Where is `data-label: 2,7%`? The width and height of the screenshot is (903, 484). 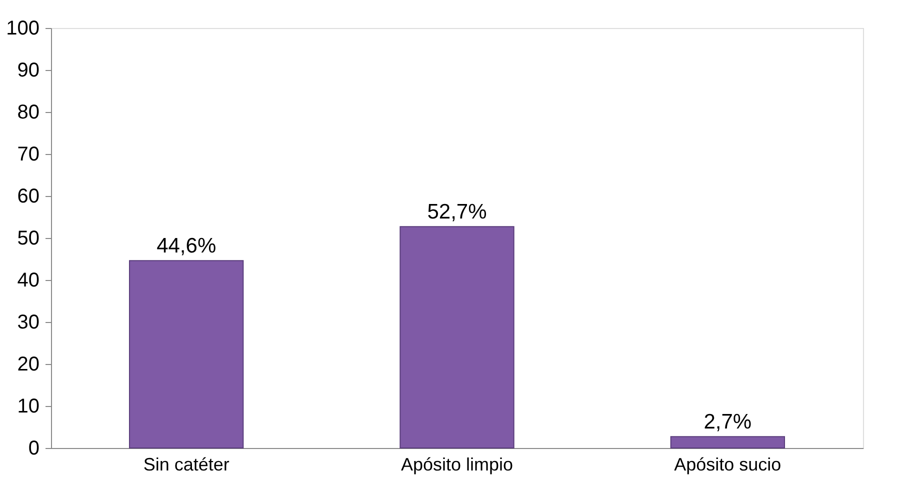
data-label: 2,7% is located at coordinates (728, 422).